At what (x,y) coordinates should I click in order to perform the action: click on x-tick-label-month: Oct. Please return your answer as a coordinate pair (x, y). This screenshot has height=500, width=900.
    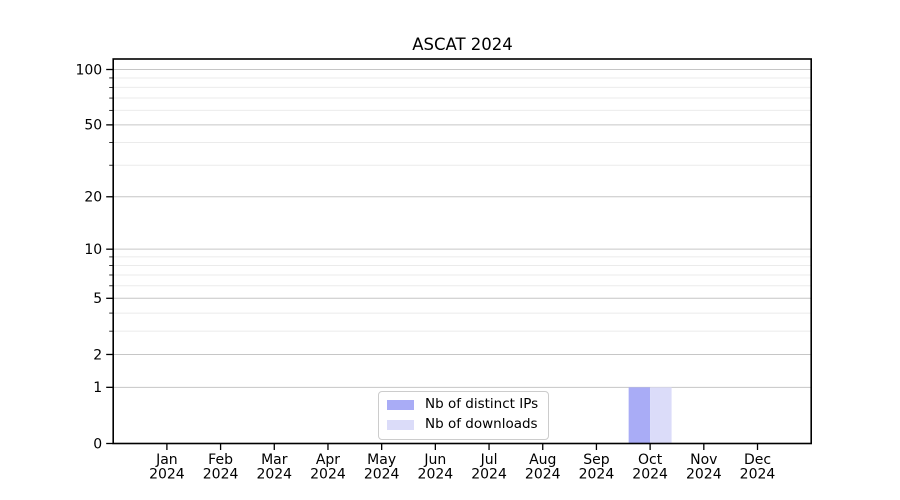
    Looking at the image, I should click on (650, 460).